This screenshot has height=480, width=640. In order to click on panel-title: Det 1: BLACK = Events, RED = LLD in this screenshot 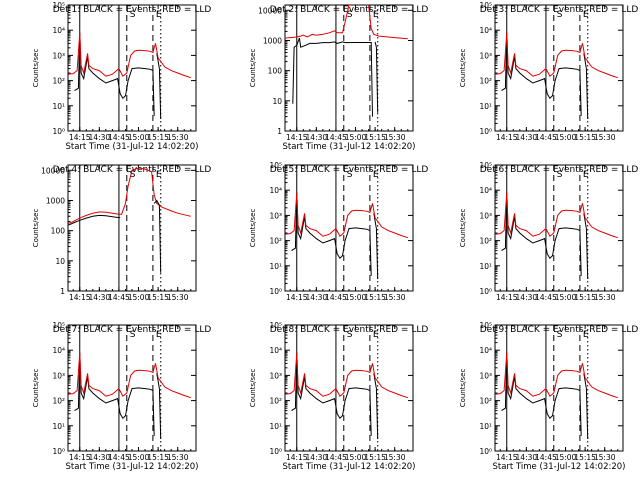, I will do `click(132, 10)`.